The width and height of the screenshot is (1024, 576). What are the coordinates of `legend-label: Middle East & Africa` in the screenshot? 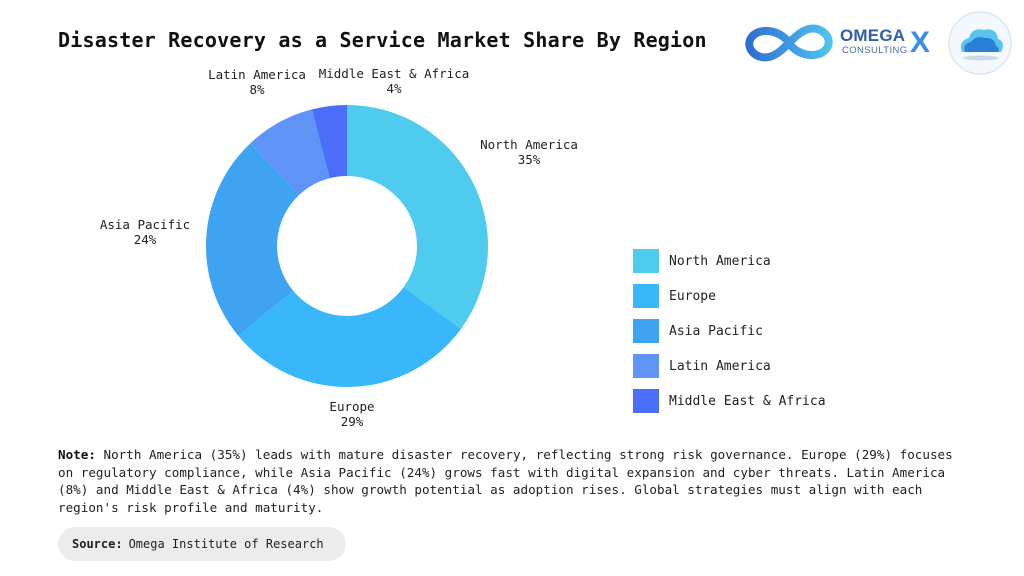 It's located at (747, 401).